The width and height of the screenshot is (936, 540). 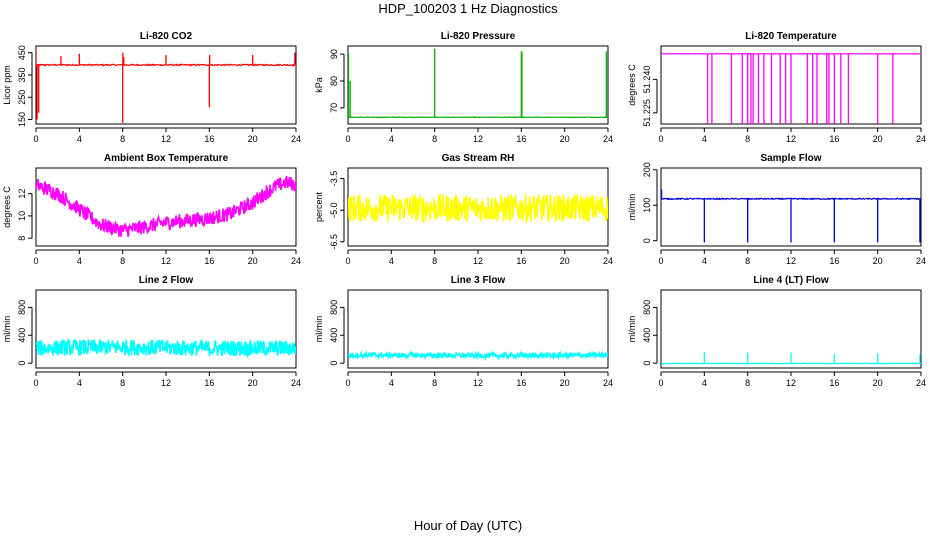 What do you see at coordinates (151, 331) in the screenshot?
I see `chart-panel: Line 2 Flow 0 4 8 12 16 20 24 0 400 800 ml/min` at bounding box center [151, 331].